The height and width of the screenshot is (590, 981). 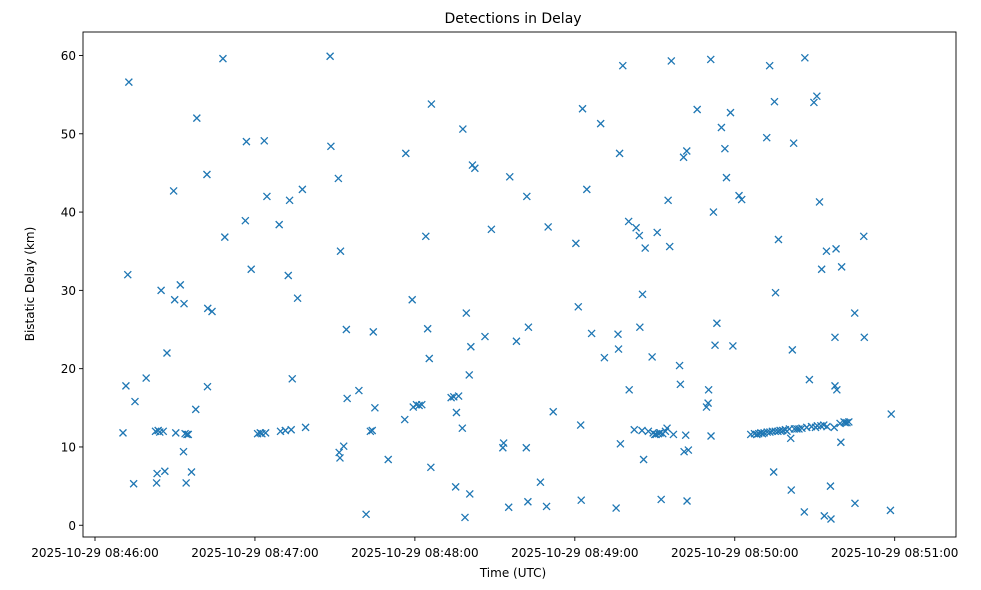 What do you see at coordinates (68, 134) in the screenshot?
I see `y-tick-label: 50` at bounding box center [68, 134].